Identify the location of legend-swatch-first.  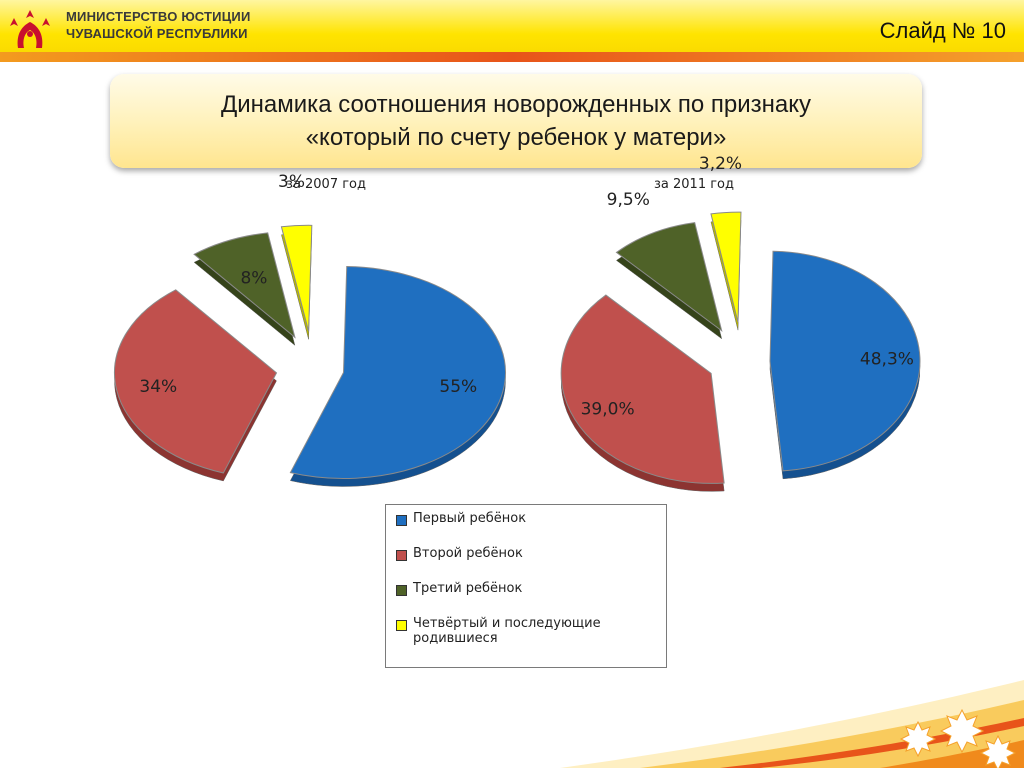
(401, 520).